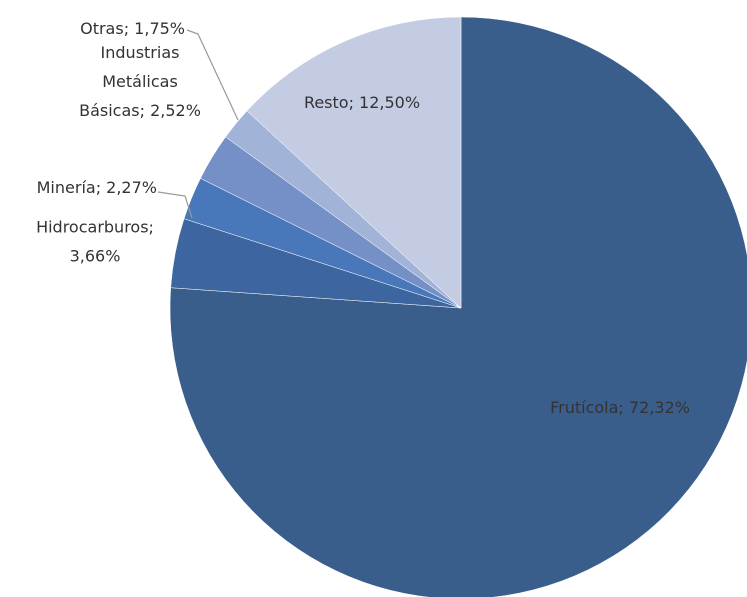 The width and height of the screenshot is (747, 597). I want to click on data-label: Otras; 1,75%, so click(132, 28).